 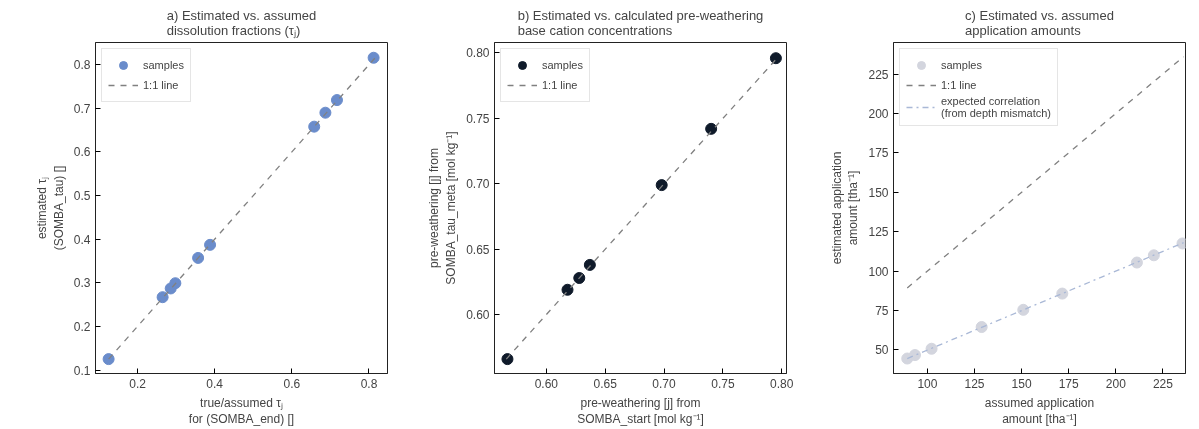 I want to click on y-tick-label: 0.5, so click(x=82, y=196).